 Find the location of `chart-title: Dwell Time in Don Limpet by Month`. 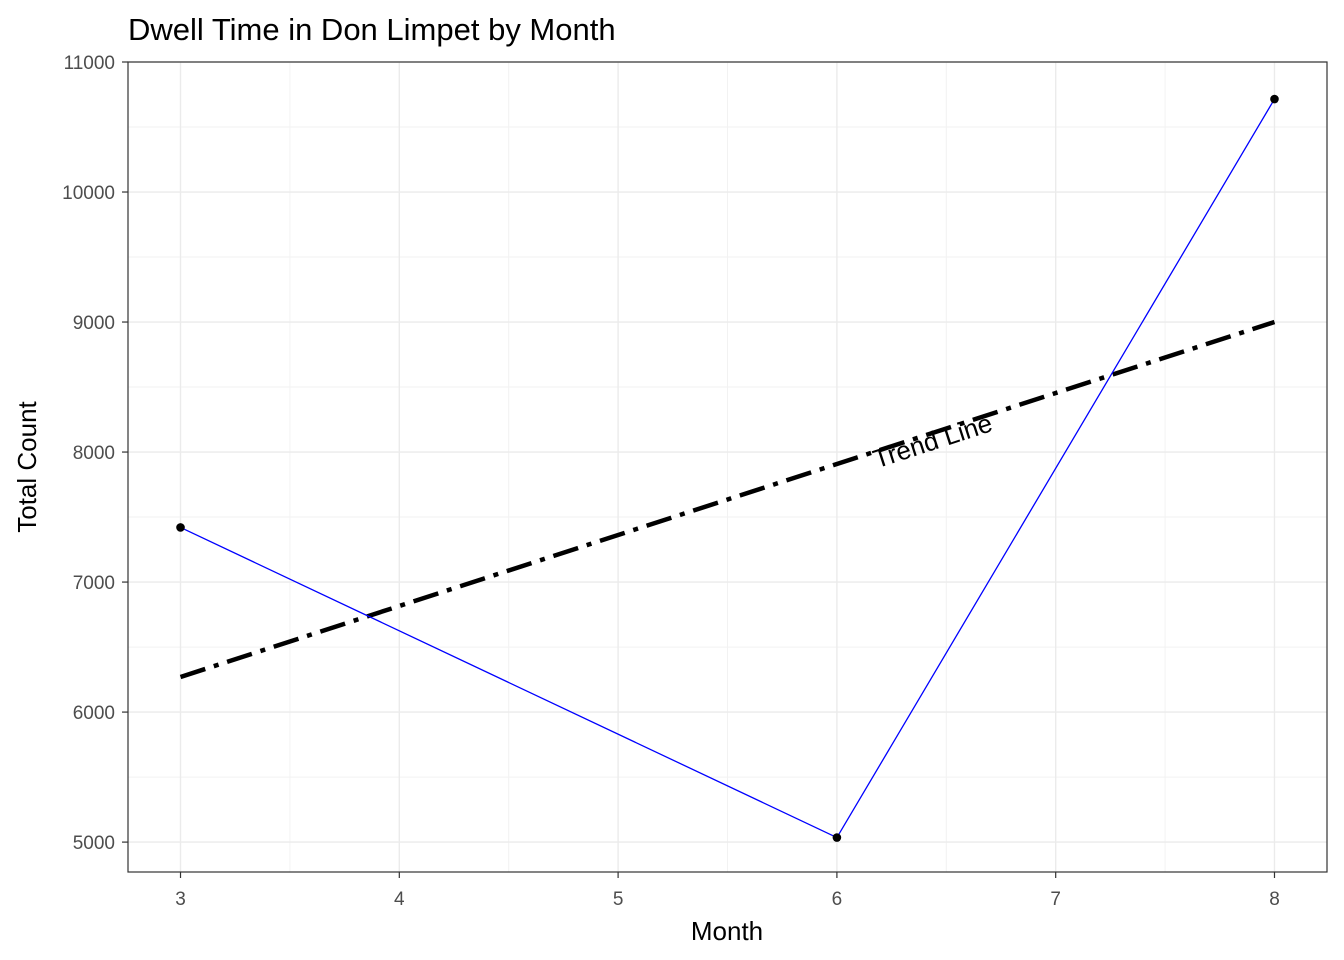

chart-title: Dwell Time in Don Limpet by Month is located at coordinates (372, 29).